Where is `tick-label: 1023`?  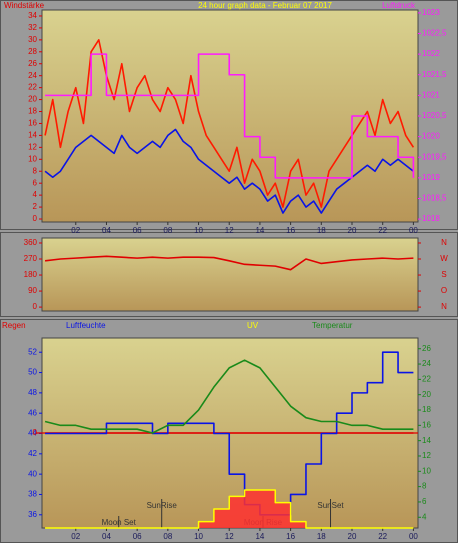 tick-label: 1023 is located at coordinates (431, 12).